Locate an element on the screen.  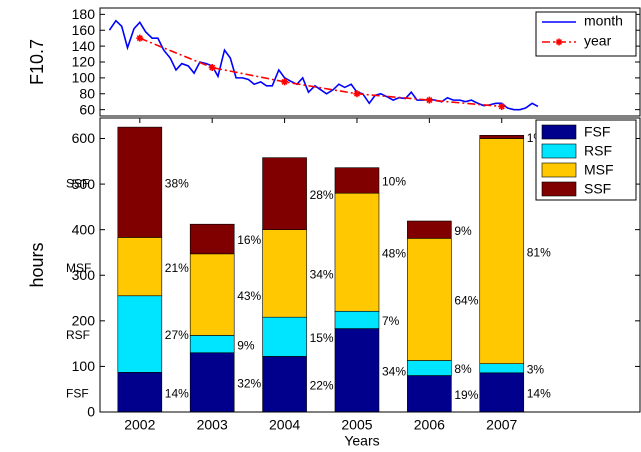
percent-label: 22% is located at coordinates (322, 385).